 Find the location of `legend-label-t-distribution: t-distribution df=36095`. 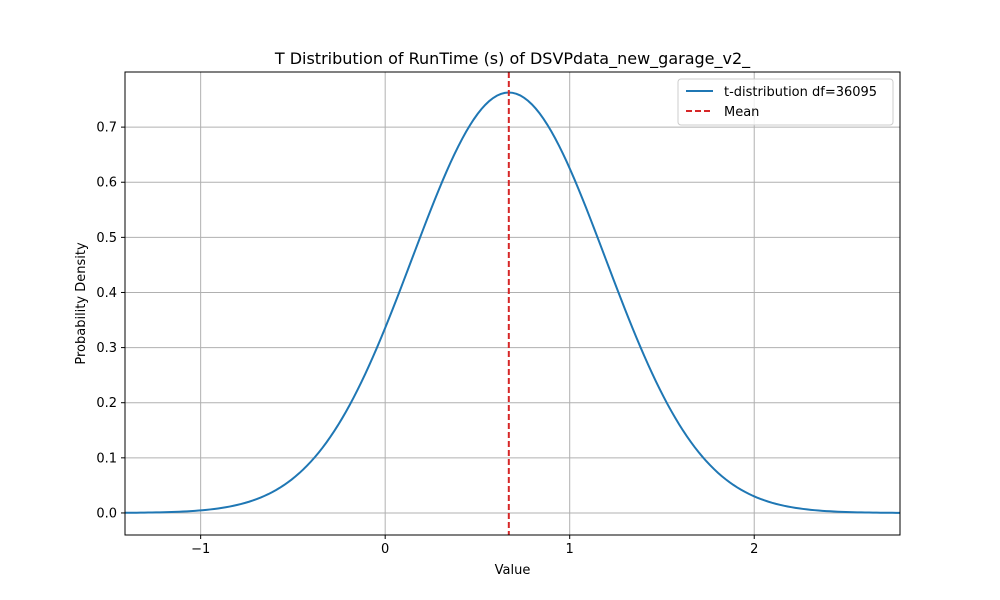

legend-label-t-distribution: t-distribution df=36095 is located at coordinates (800, 92).